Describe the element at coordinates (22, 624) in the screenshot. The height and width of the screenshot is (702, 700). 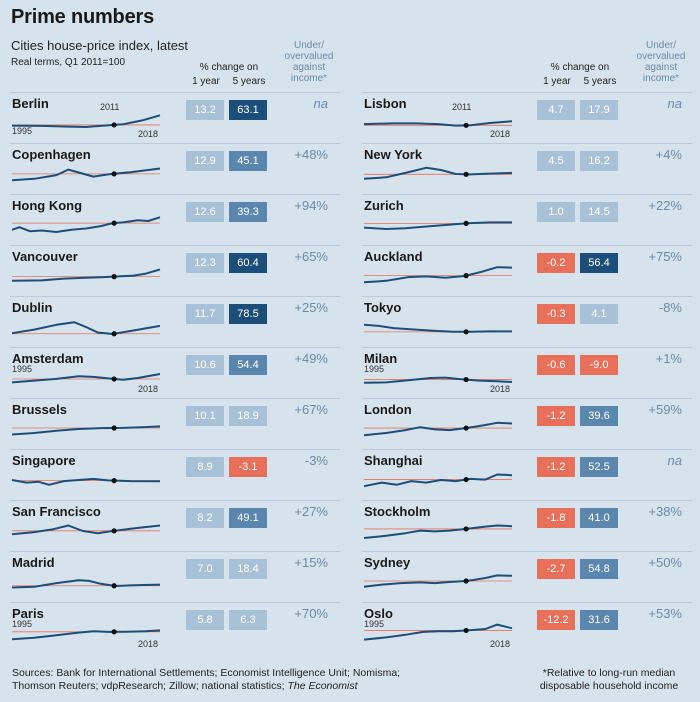
I see `axis-label-start: 1995` at that location.